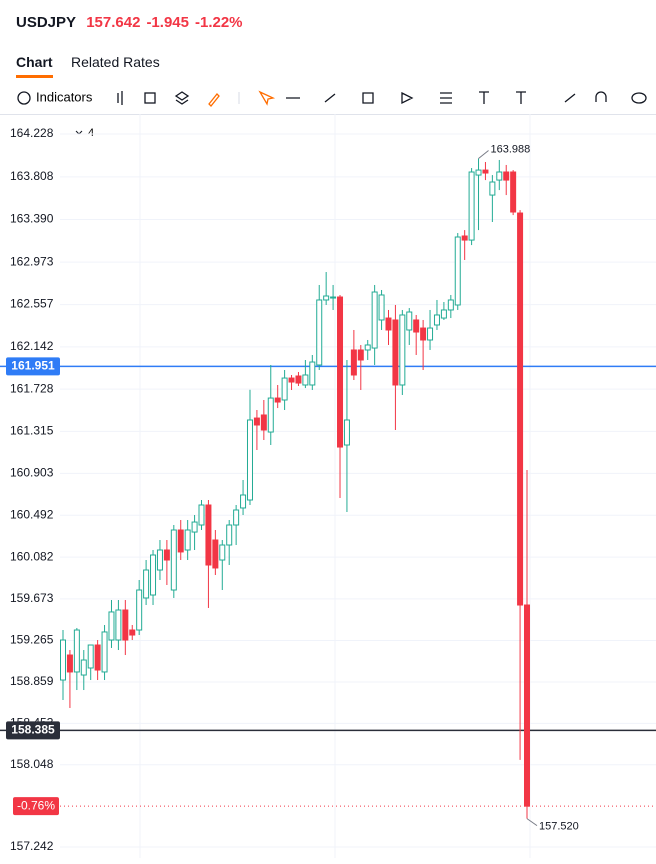 The height and width of the screenshot is (864, 656). What do you see at coordinates (115, 62) in the screenshot?
I see `tab: Related Rates` at bounding box center [115, 62].